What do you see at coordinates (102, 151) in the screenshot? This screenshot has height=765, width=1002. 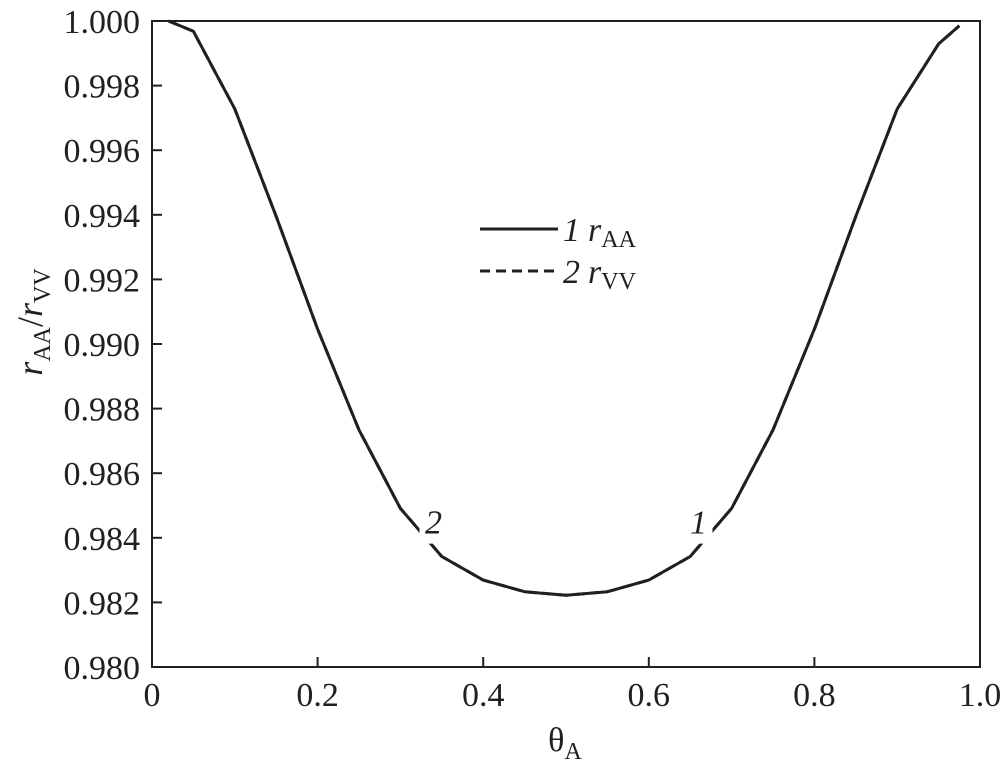 I see `y-tick-label: 0.996` at bounding box center [102, 151].